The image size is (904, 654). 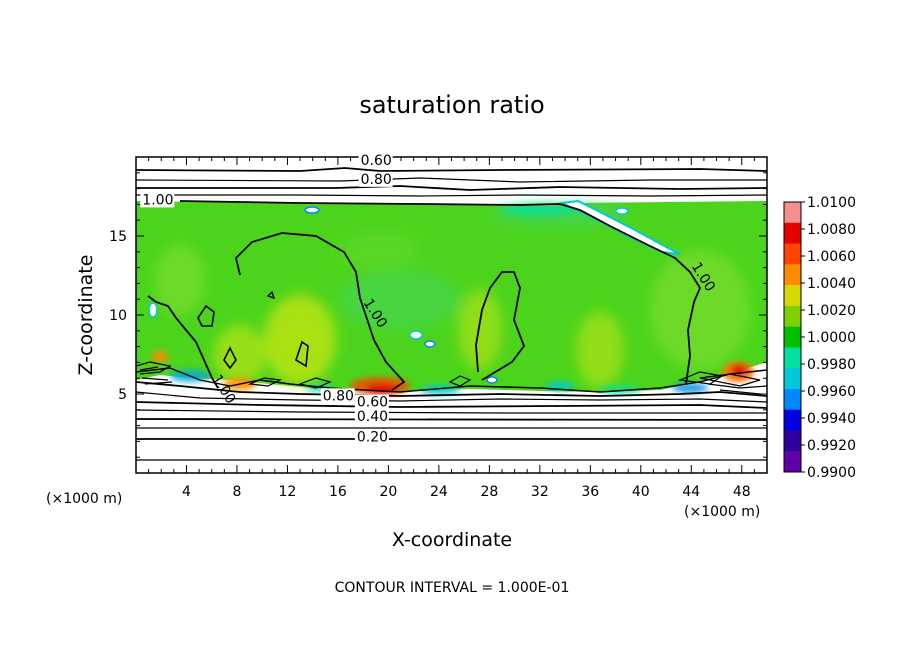 I want to click on y-tick-label: 5, so click(x=122, y=395).